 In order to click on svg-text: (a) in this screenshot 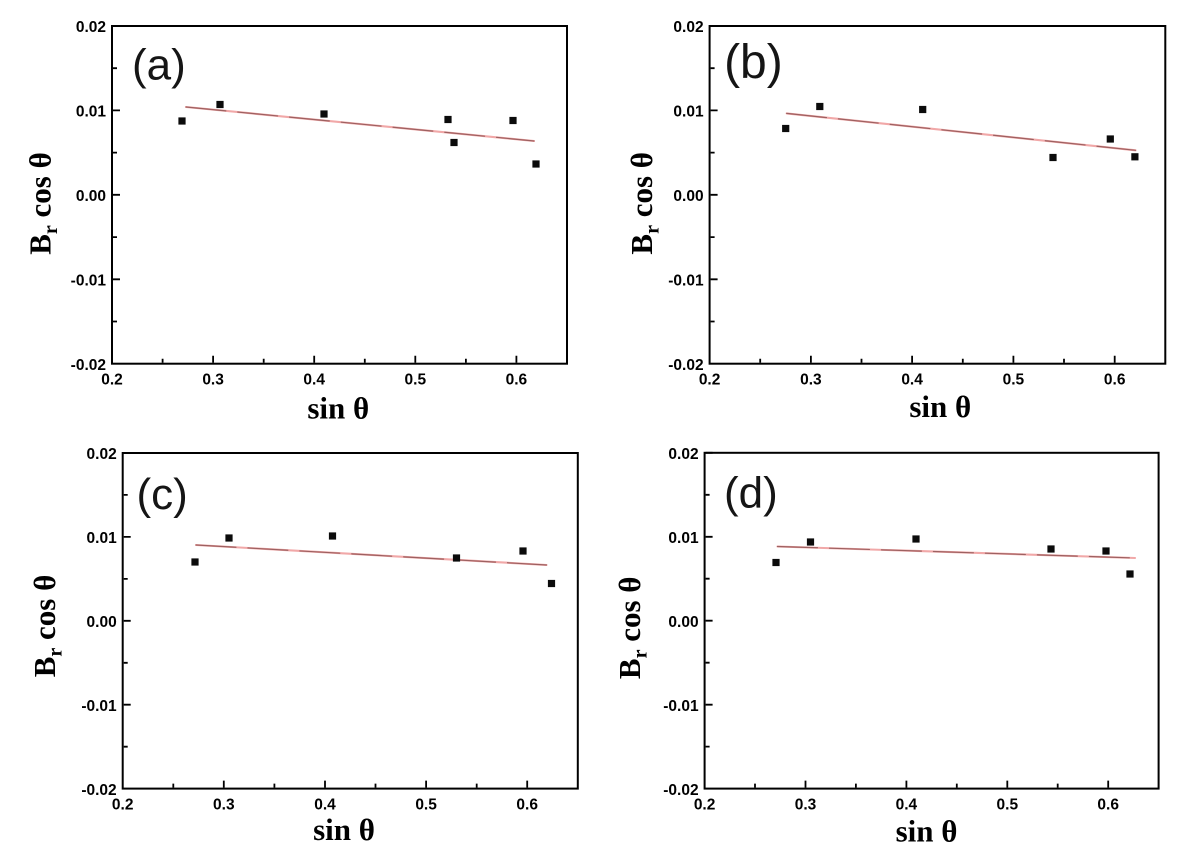, I will do `click(159, 65)`.